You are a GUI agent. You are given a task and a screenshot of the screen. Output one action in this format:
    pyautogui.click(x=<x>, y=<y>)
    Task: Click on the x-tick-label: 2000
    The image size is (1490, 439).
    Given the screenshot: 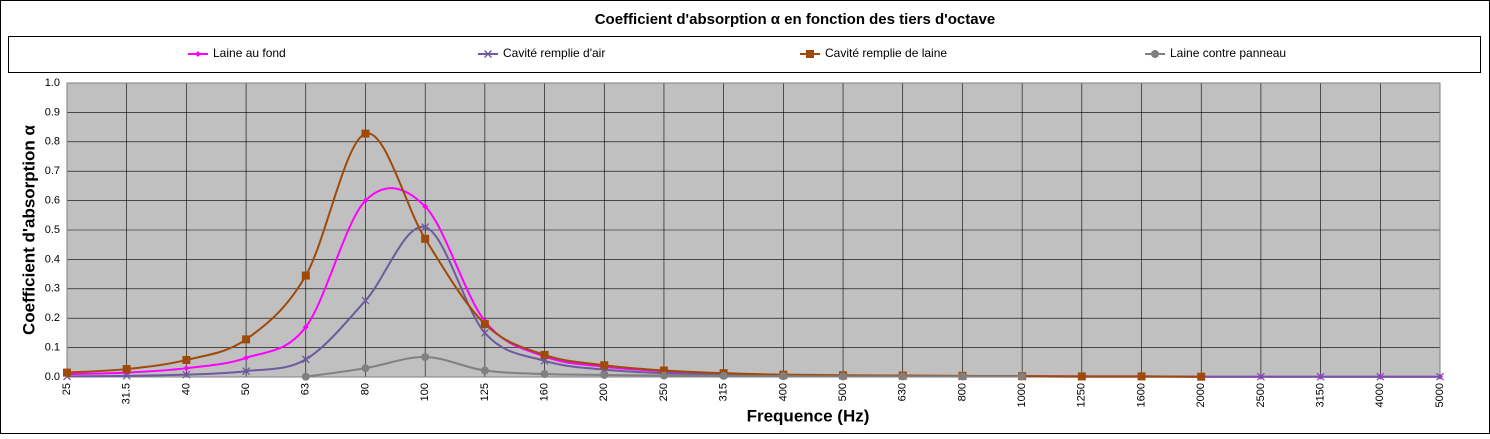 What is the action you would take?
    pyautogui.click(x=1201, y=395)
    